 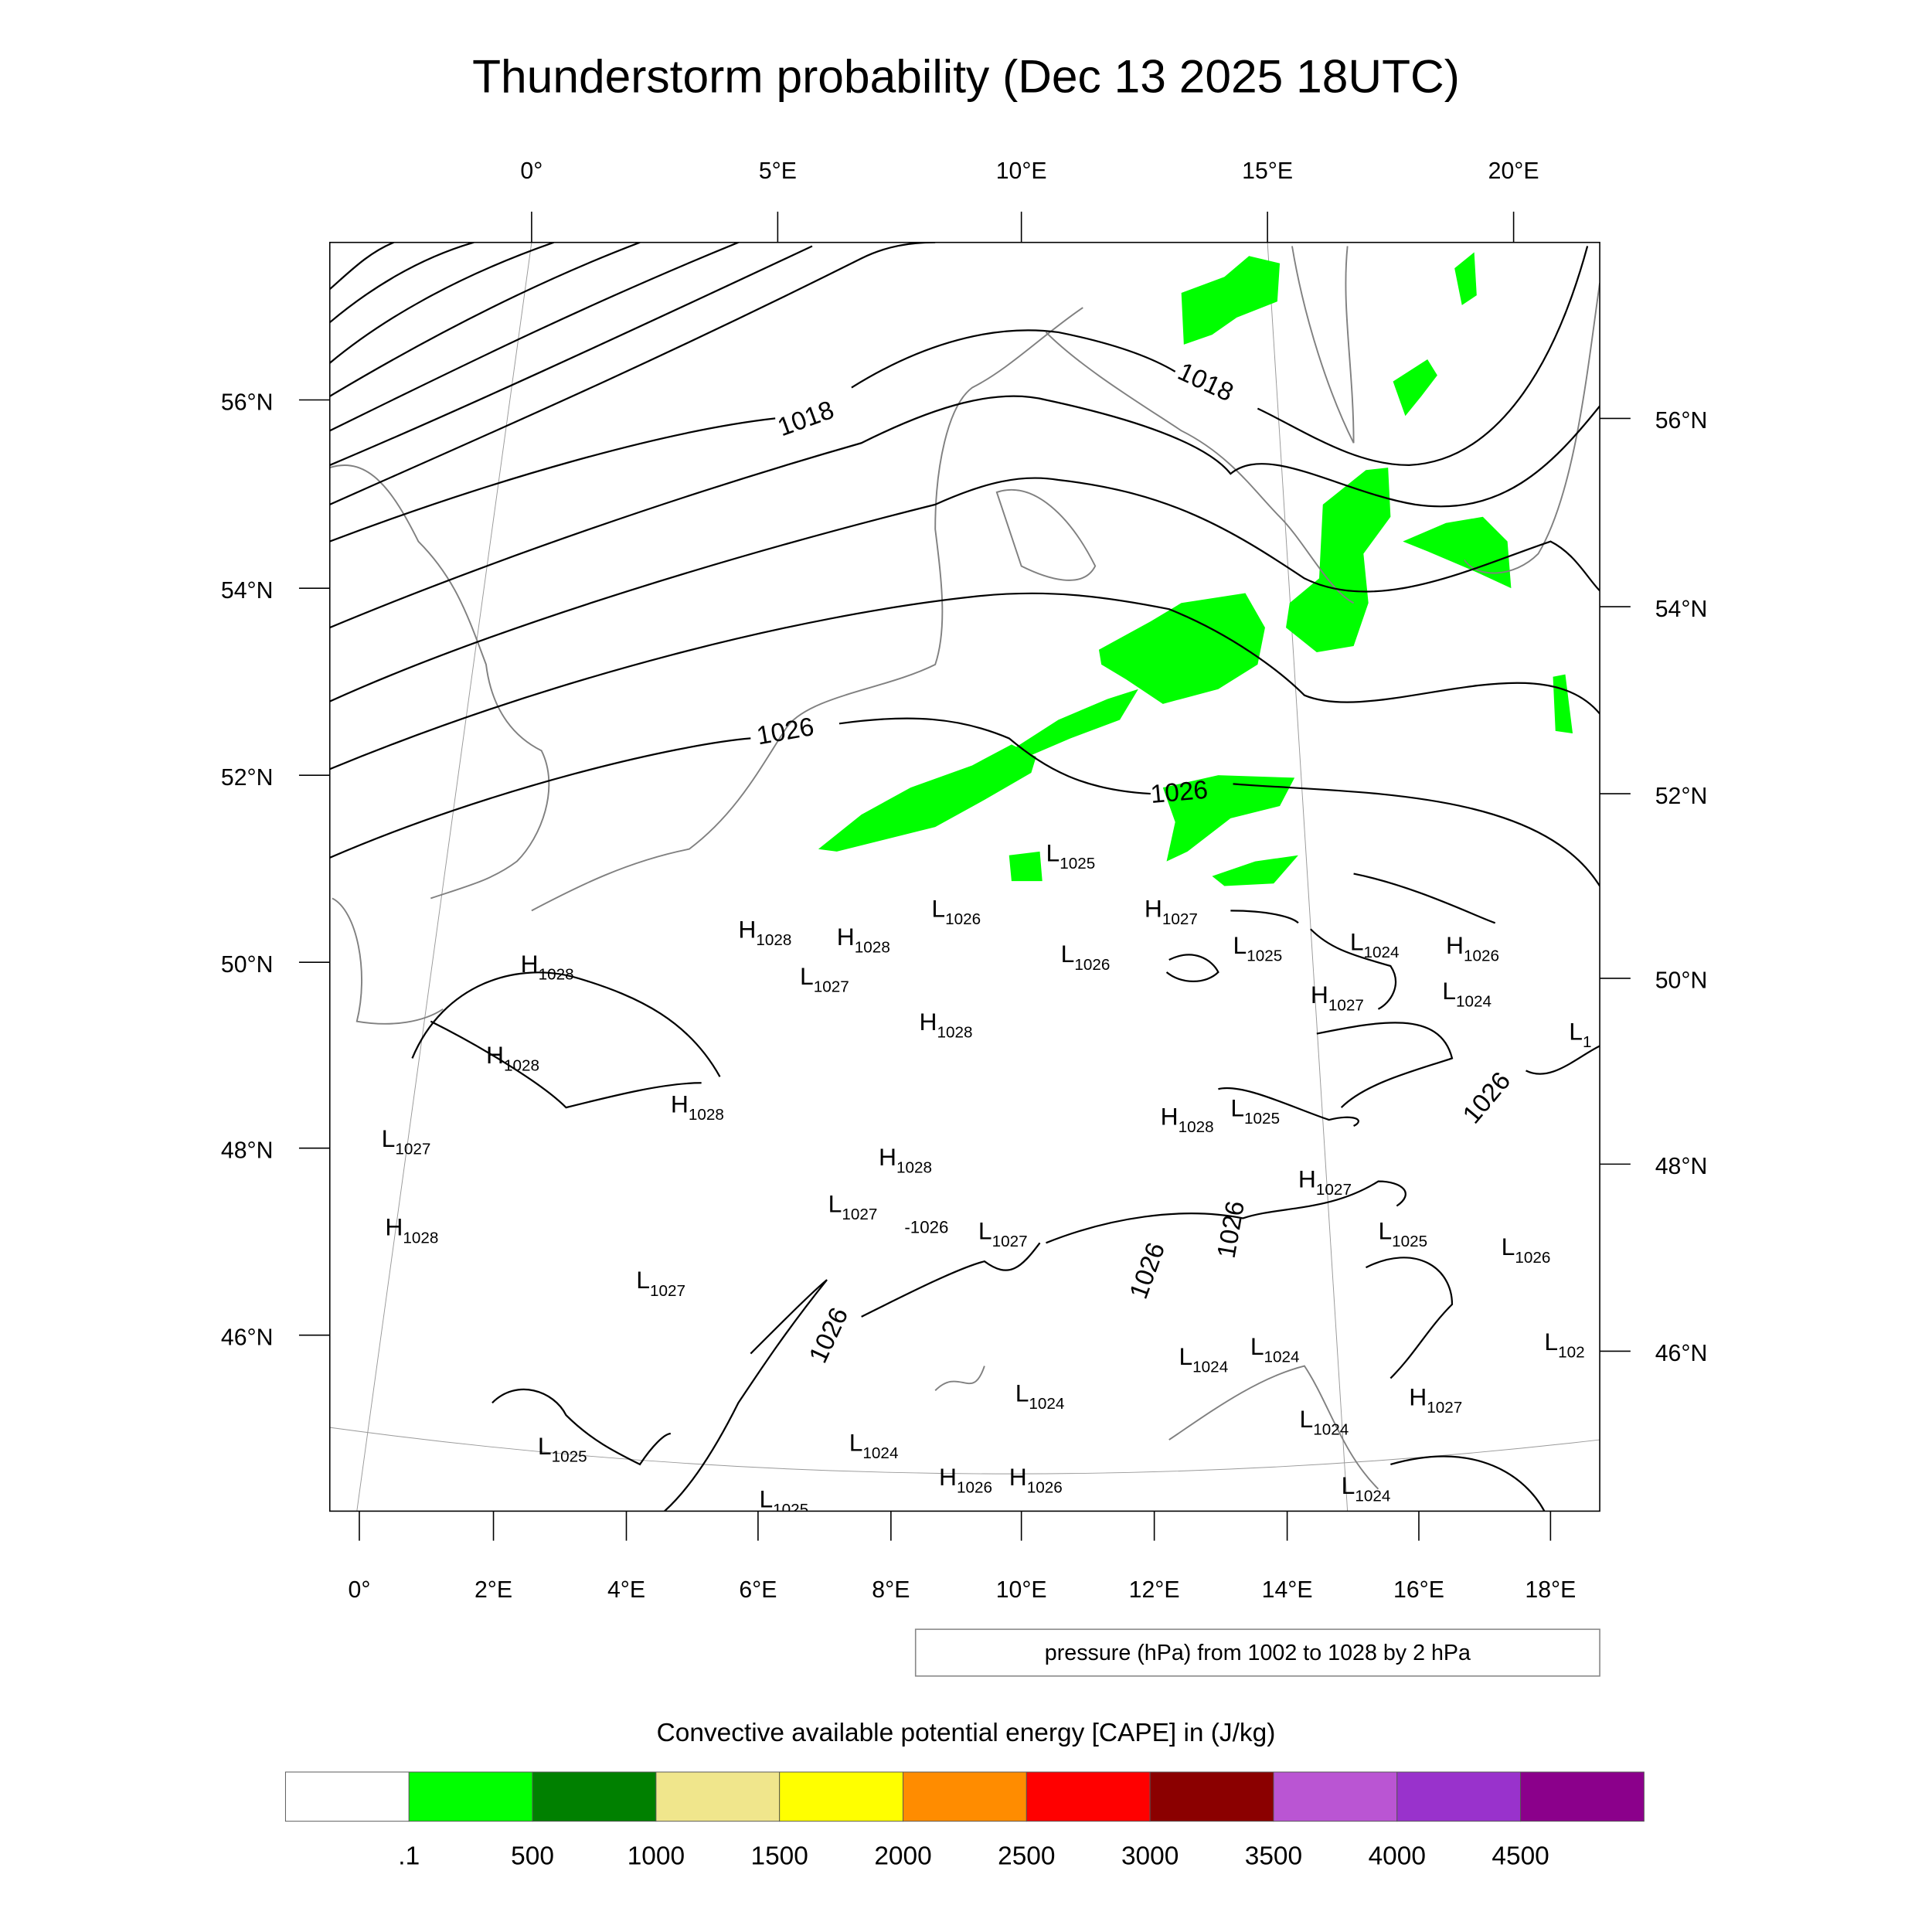 What do you see at coordinates (1682, 981) in the screenshot?
I see `right-lat-label: 50°N` at bounding box center [1682, 981].